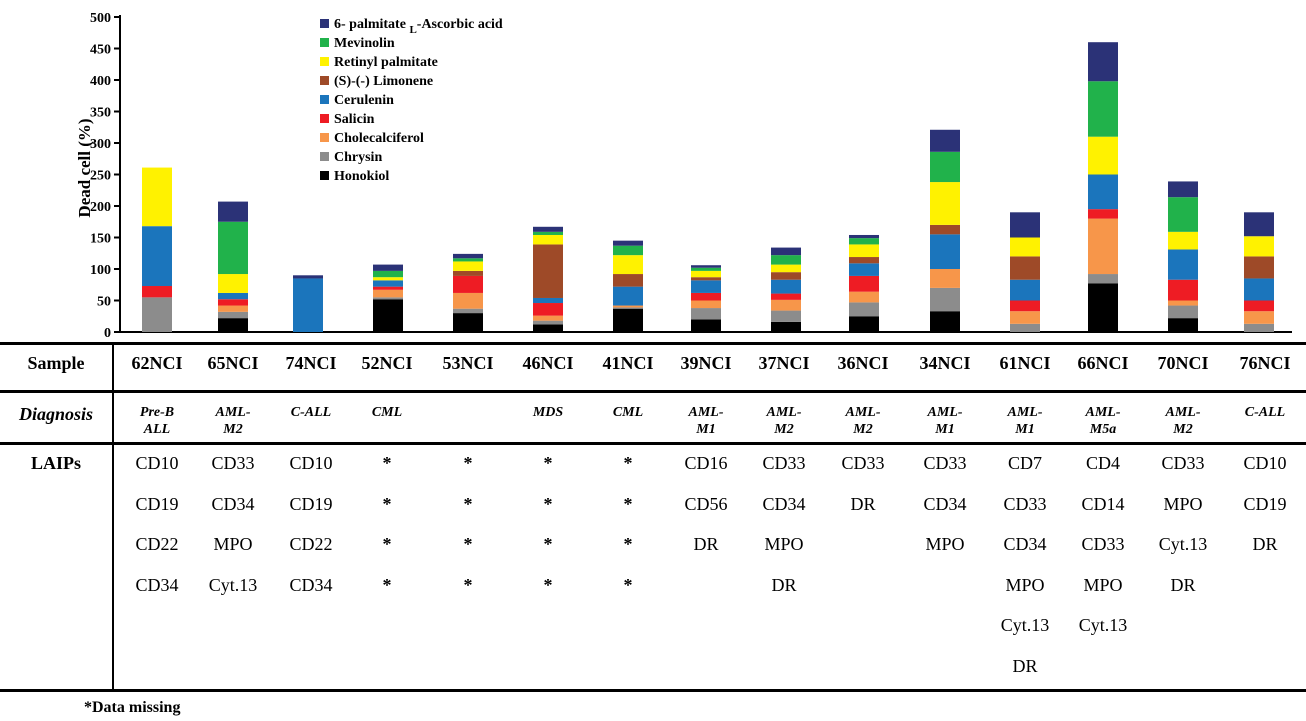 This screenshot has width=1306, height=721. What do you see at coordinates (628, 412) in the screenshot?
I see `diagnosis-cell: CML` at bounding box center [628, 412].